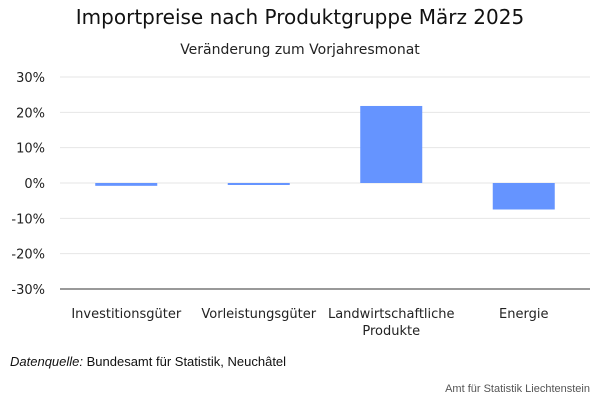  I want to click on x-tick-label: Vorleistungsgüter, so click(258, 314).